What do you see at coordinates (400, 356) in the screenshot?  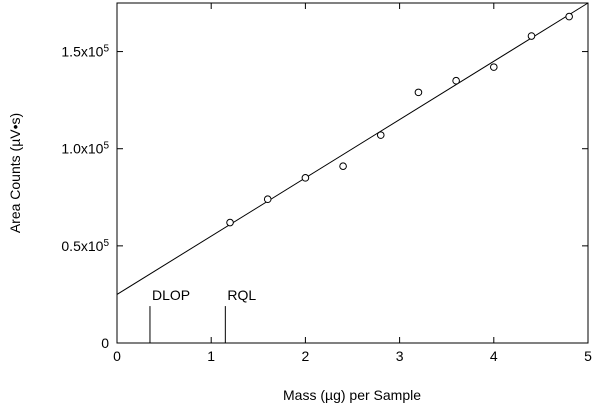 I see `x-tick-label: 3` at bounding box center [400, 356].